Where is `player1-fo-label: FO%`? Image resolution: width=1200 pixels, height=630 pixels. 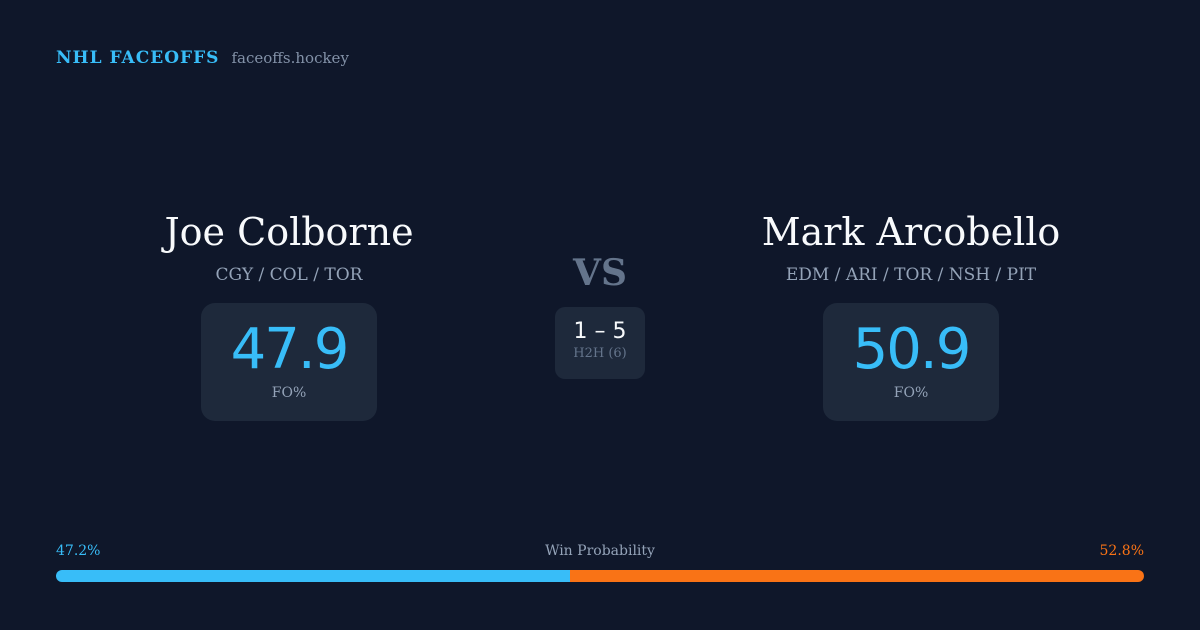
player1-fo-label: FO% is located at coordinates (289, 393).